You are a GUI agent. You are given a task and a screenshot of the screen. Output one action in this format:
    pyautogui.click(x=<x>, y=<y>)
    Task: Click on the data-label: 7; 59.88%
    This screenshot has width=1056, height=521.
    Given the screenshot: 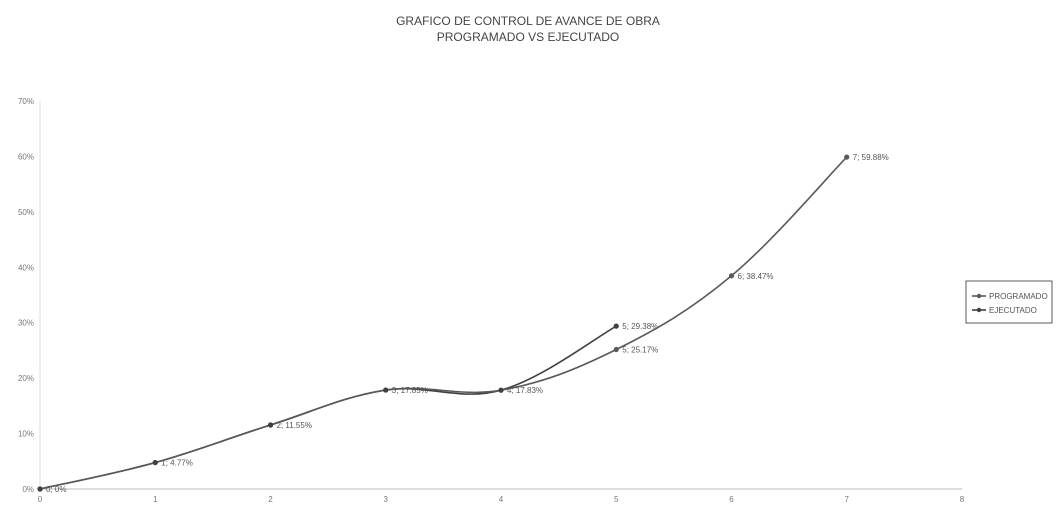 What is the action you would take?
    pyautogui.click(x=871, y=157)
    